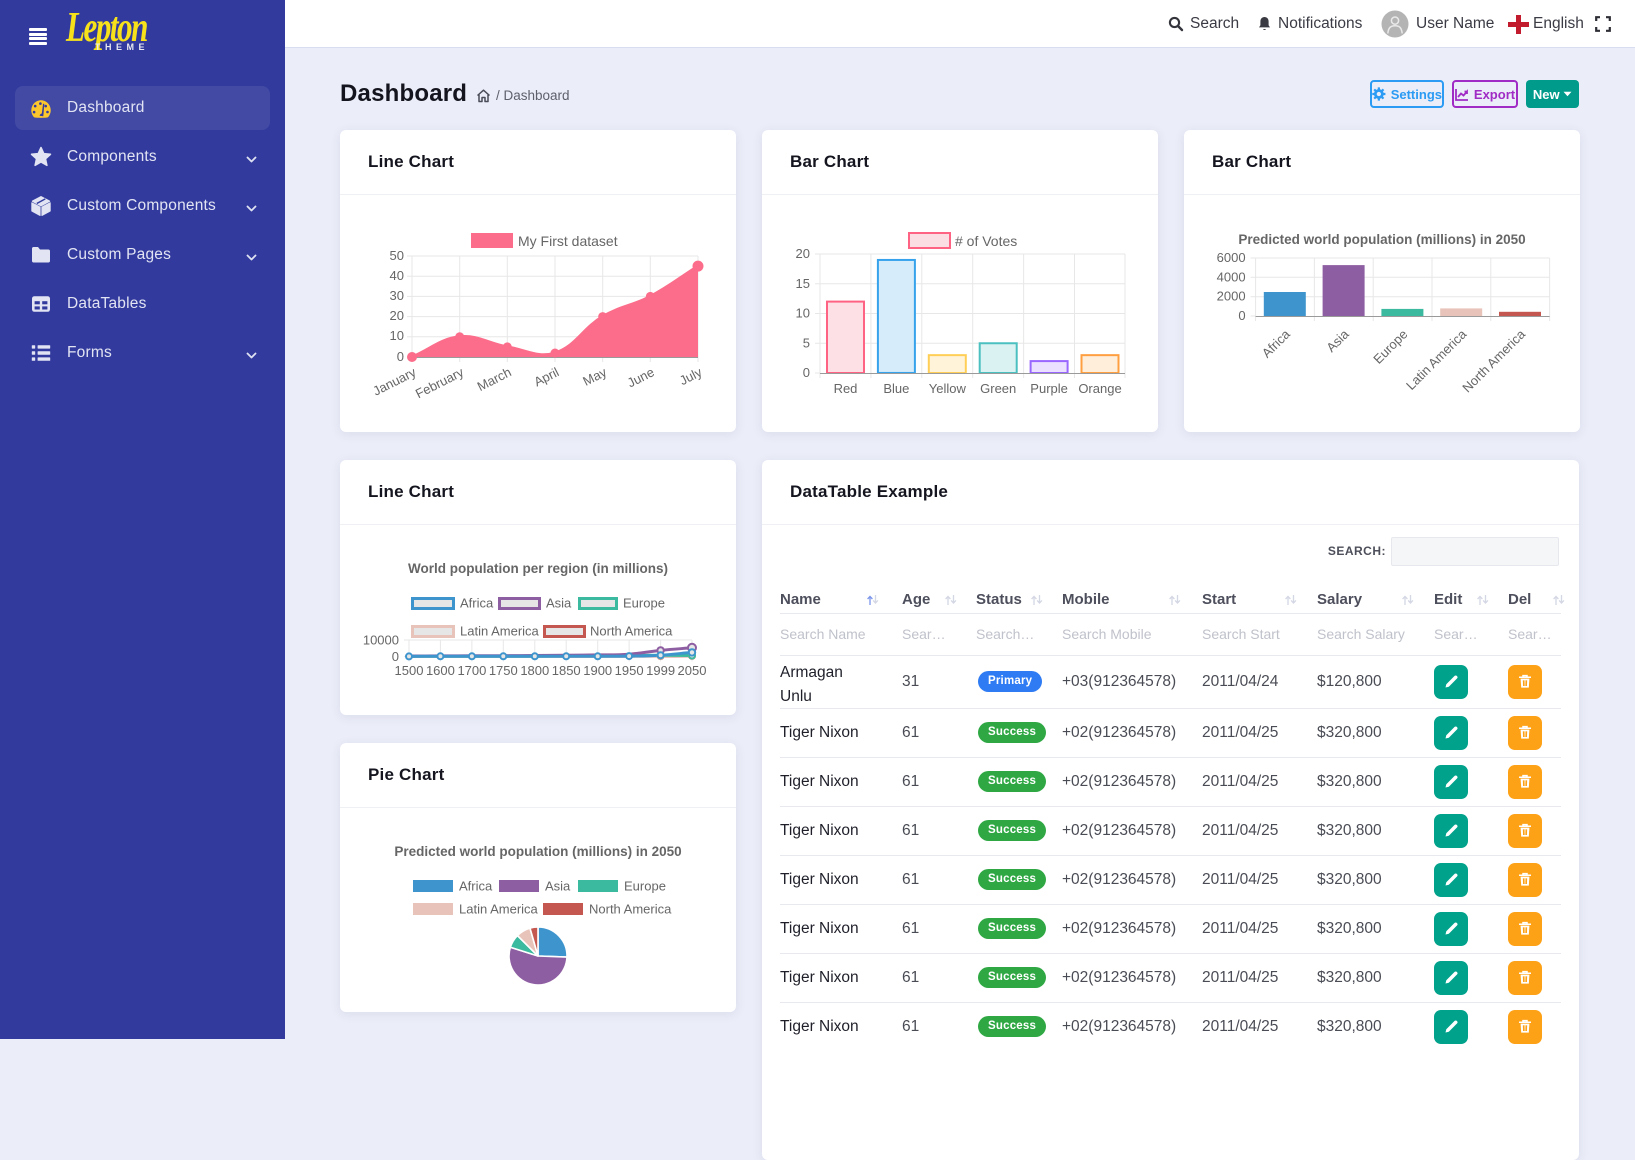 The height and width of the screenshot is (1160, 1635). I want to click on svg-text: 1700, so click(471, 670).